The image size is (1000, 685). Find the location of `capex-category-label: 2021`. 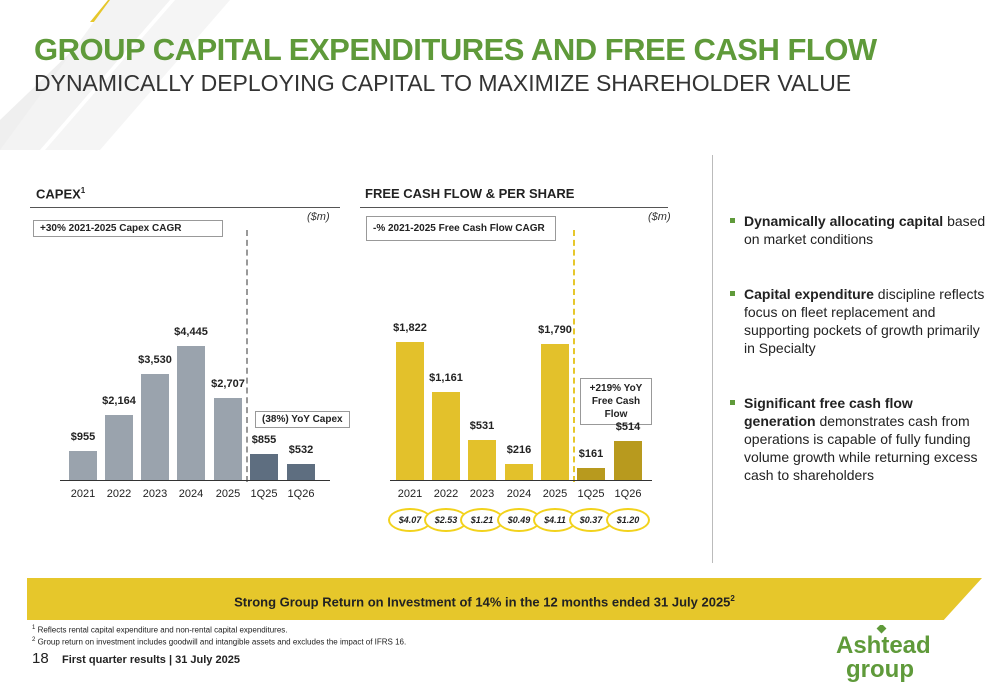

capex-category-label: 2021 is located at coordinates (83, 494).